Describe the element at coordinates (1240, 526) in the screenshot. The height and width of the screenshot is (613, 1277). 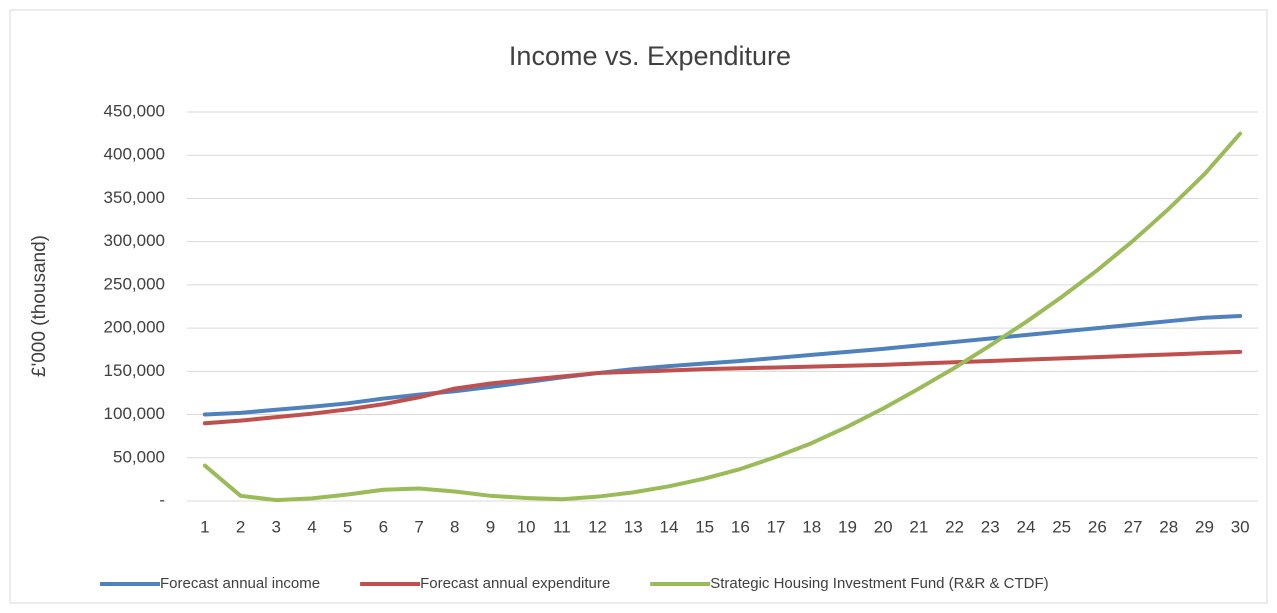
I see `x-tick-label: 30` at that location.